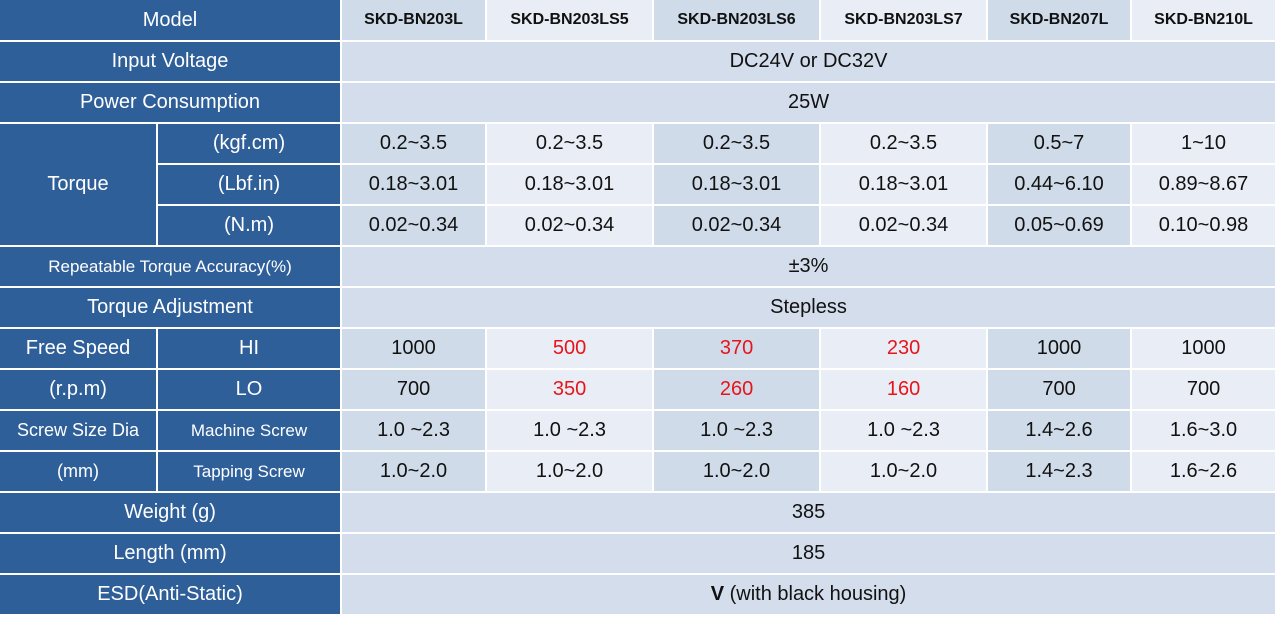 This screenshot has width=1277, height=631. What do you see at coordinates (905, 349) in the screenshot?
I see `speed-value: 230` at bounding box center [905, 349].